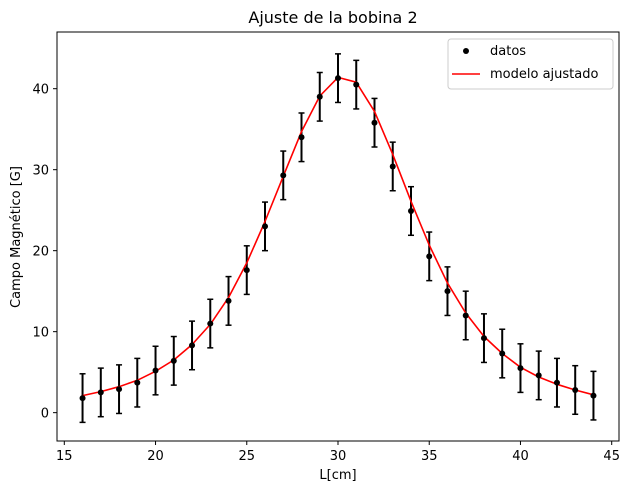 The image size is (629, 492). What do you see at coordinates (508, 51) in the screenshot?
I see `legend-label-datos: datos` at bounding box center [508, 51].